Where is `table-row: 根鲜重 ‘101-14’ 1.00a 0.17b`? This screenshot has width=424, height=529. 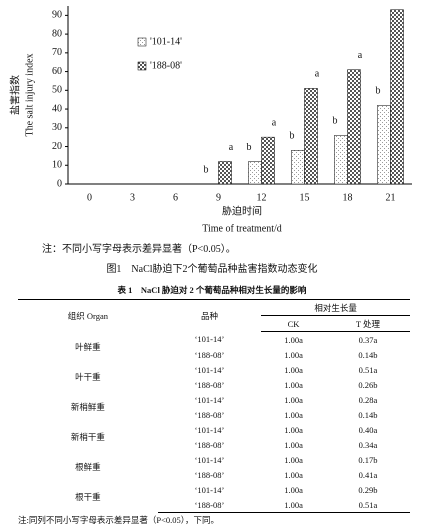
table-row: 根鲜重 ‘101-14’ 1.00a 0.17b is located at coordinates (214, 462).